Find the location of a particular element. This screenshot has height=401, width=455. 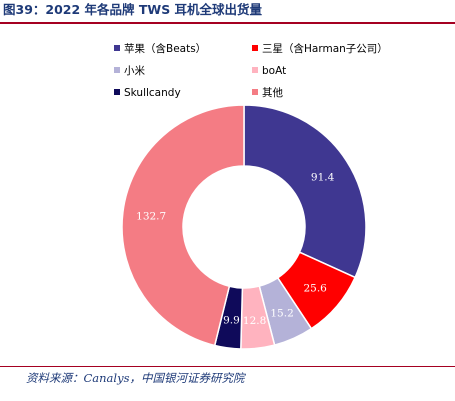

legend-item-6: 其他 is located at coordinates (267, 92).